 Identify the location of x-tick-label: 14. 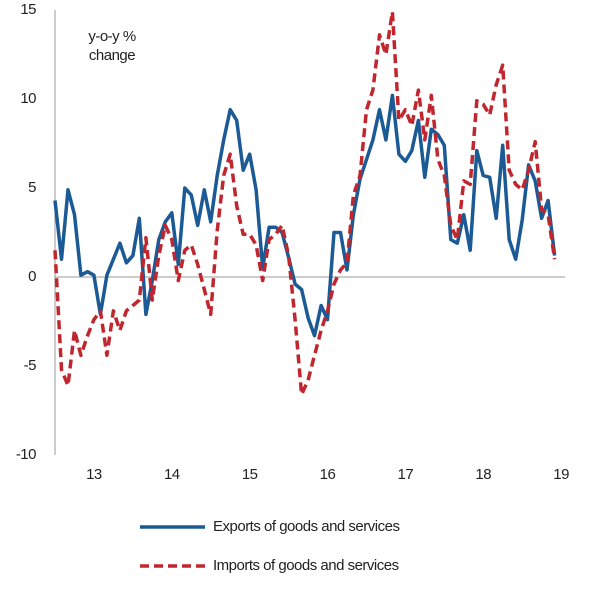
(172, 474).